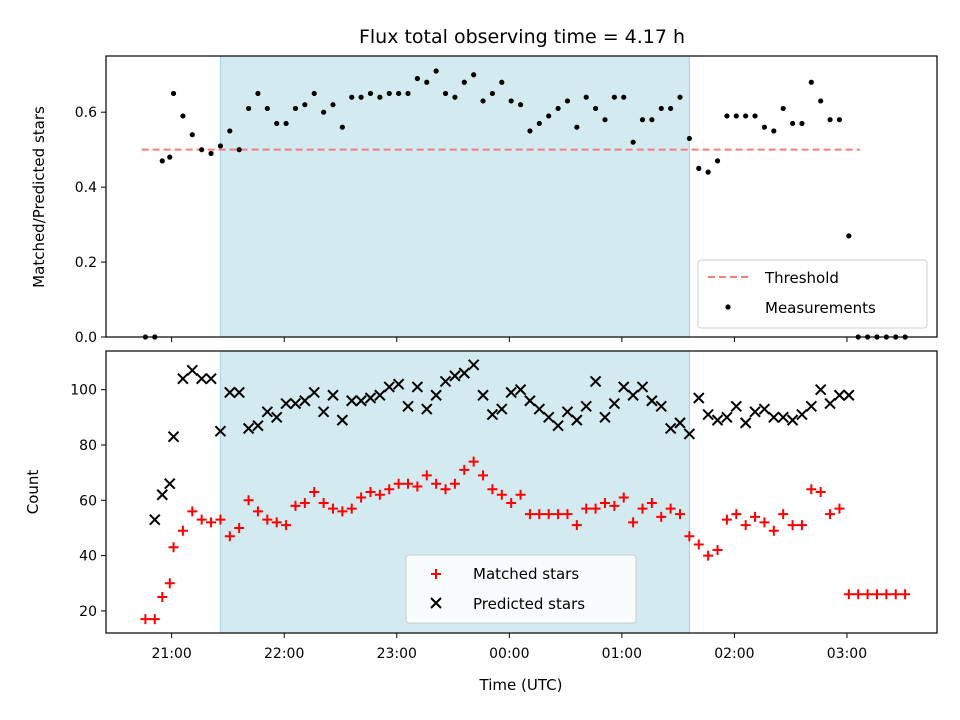 The width and height of the screenshot is (960, 720). Describe the element at coordinates (86, 188) in the screenshot. I see `y-tick-label: 0.4` at that location.